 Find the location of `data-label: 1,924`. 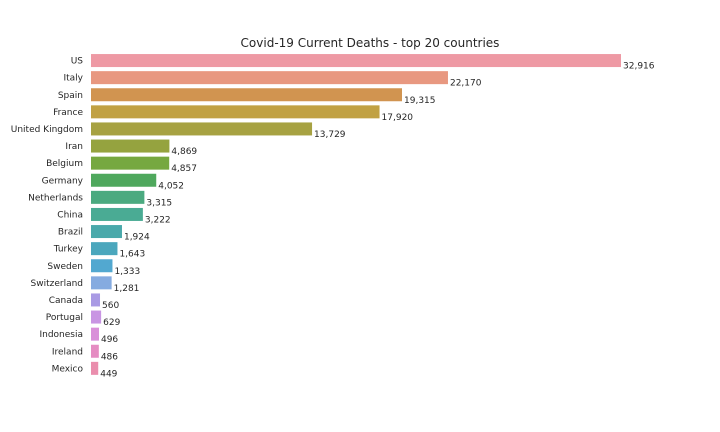

data-label: 1,924 is located at coordinates (137, 238).